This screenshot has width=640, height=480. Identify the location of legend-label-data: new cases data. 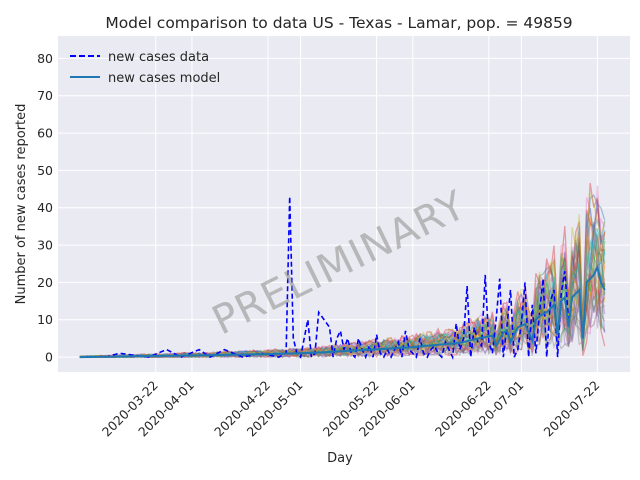
(158, 57).